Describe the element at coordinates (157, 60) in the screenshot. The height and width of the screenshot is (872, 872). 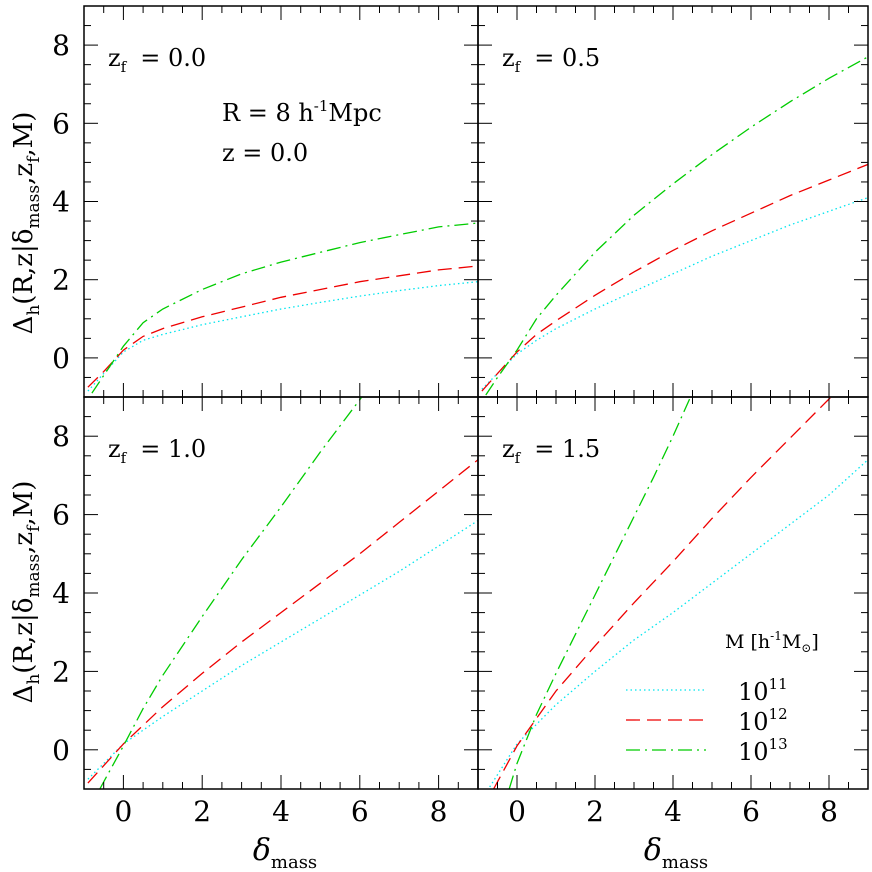
I see `panel-label: zf = 0.0` at that location.